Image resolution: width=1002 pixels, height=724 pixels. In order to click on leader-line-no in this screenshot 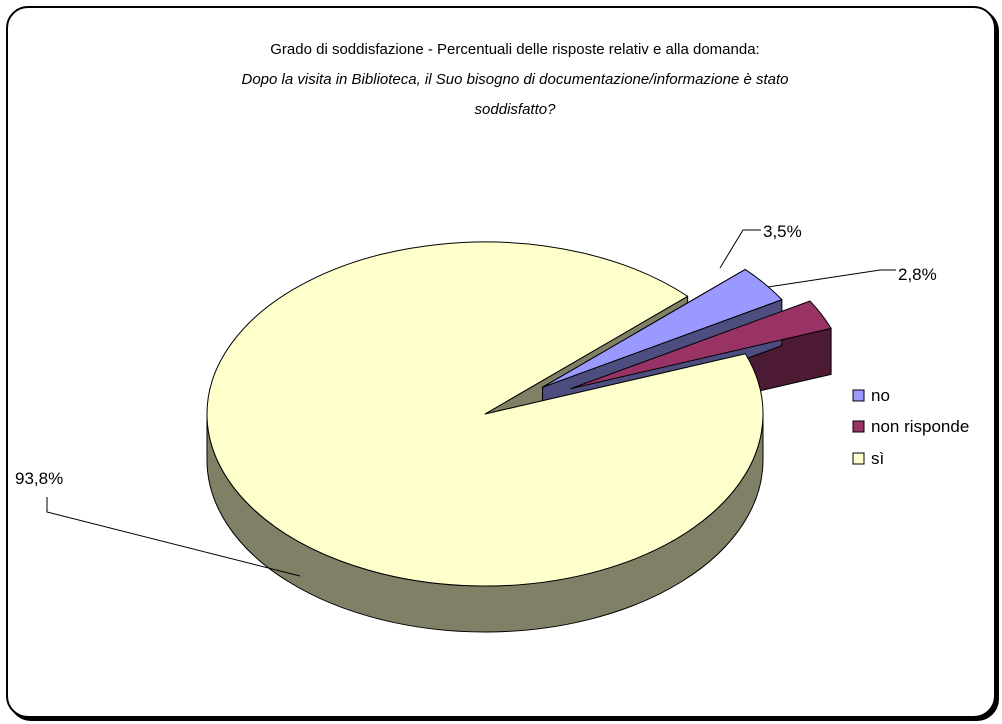, I will do `click(740, 249)`.